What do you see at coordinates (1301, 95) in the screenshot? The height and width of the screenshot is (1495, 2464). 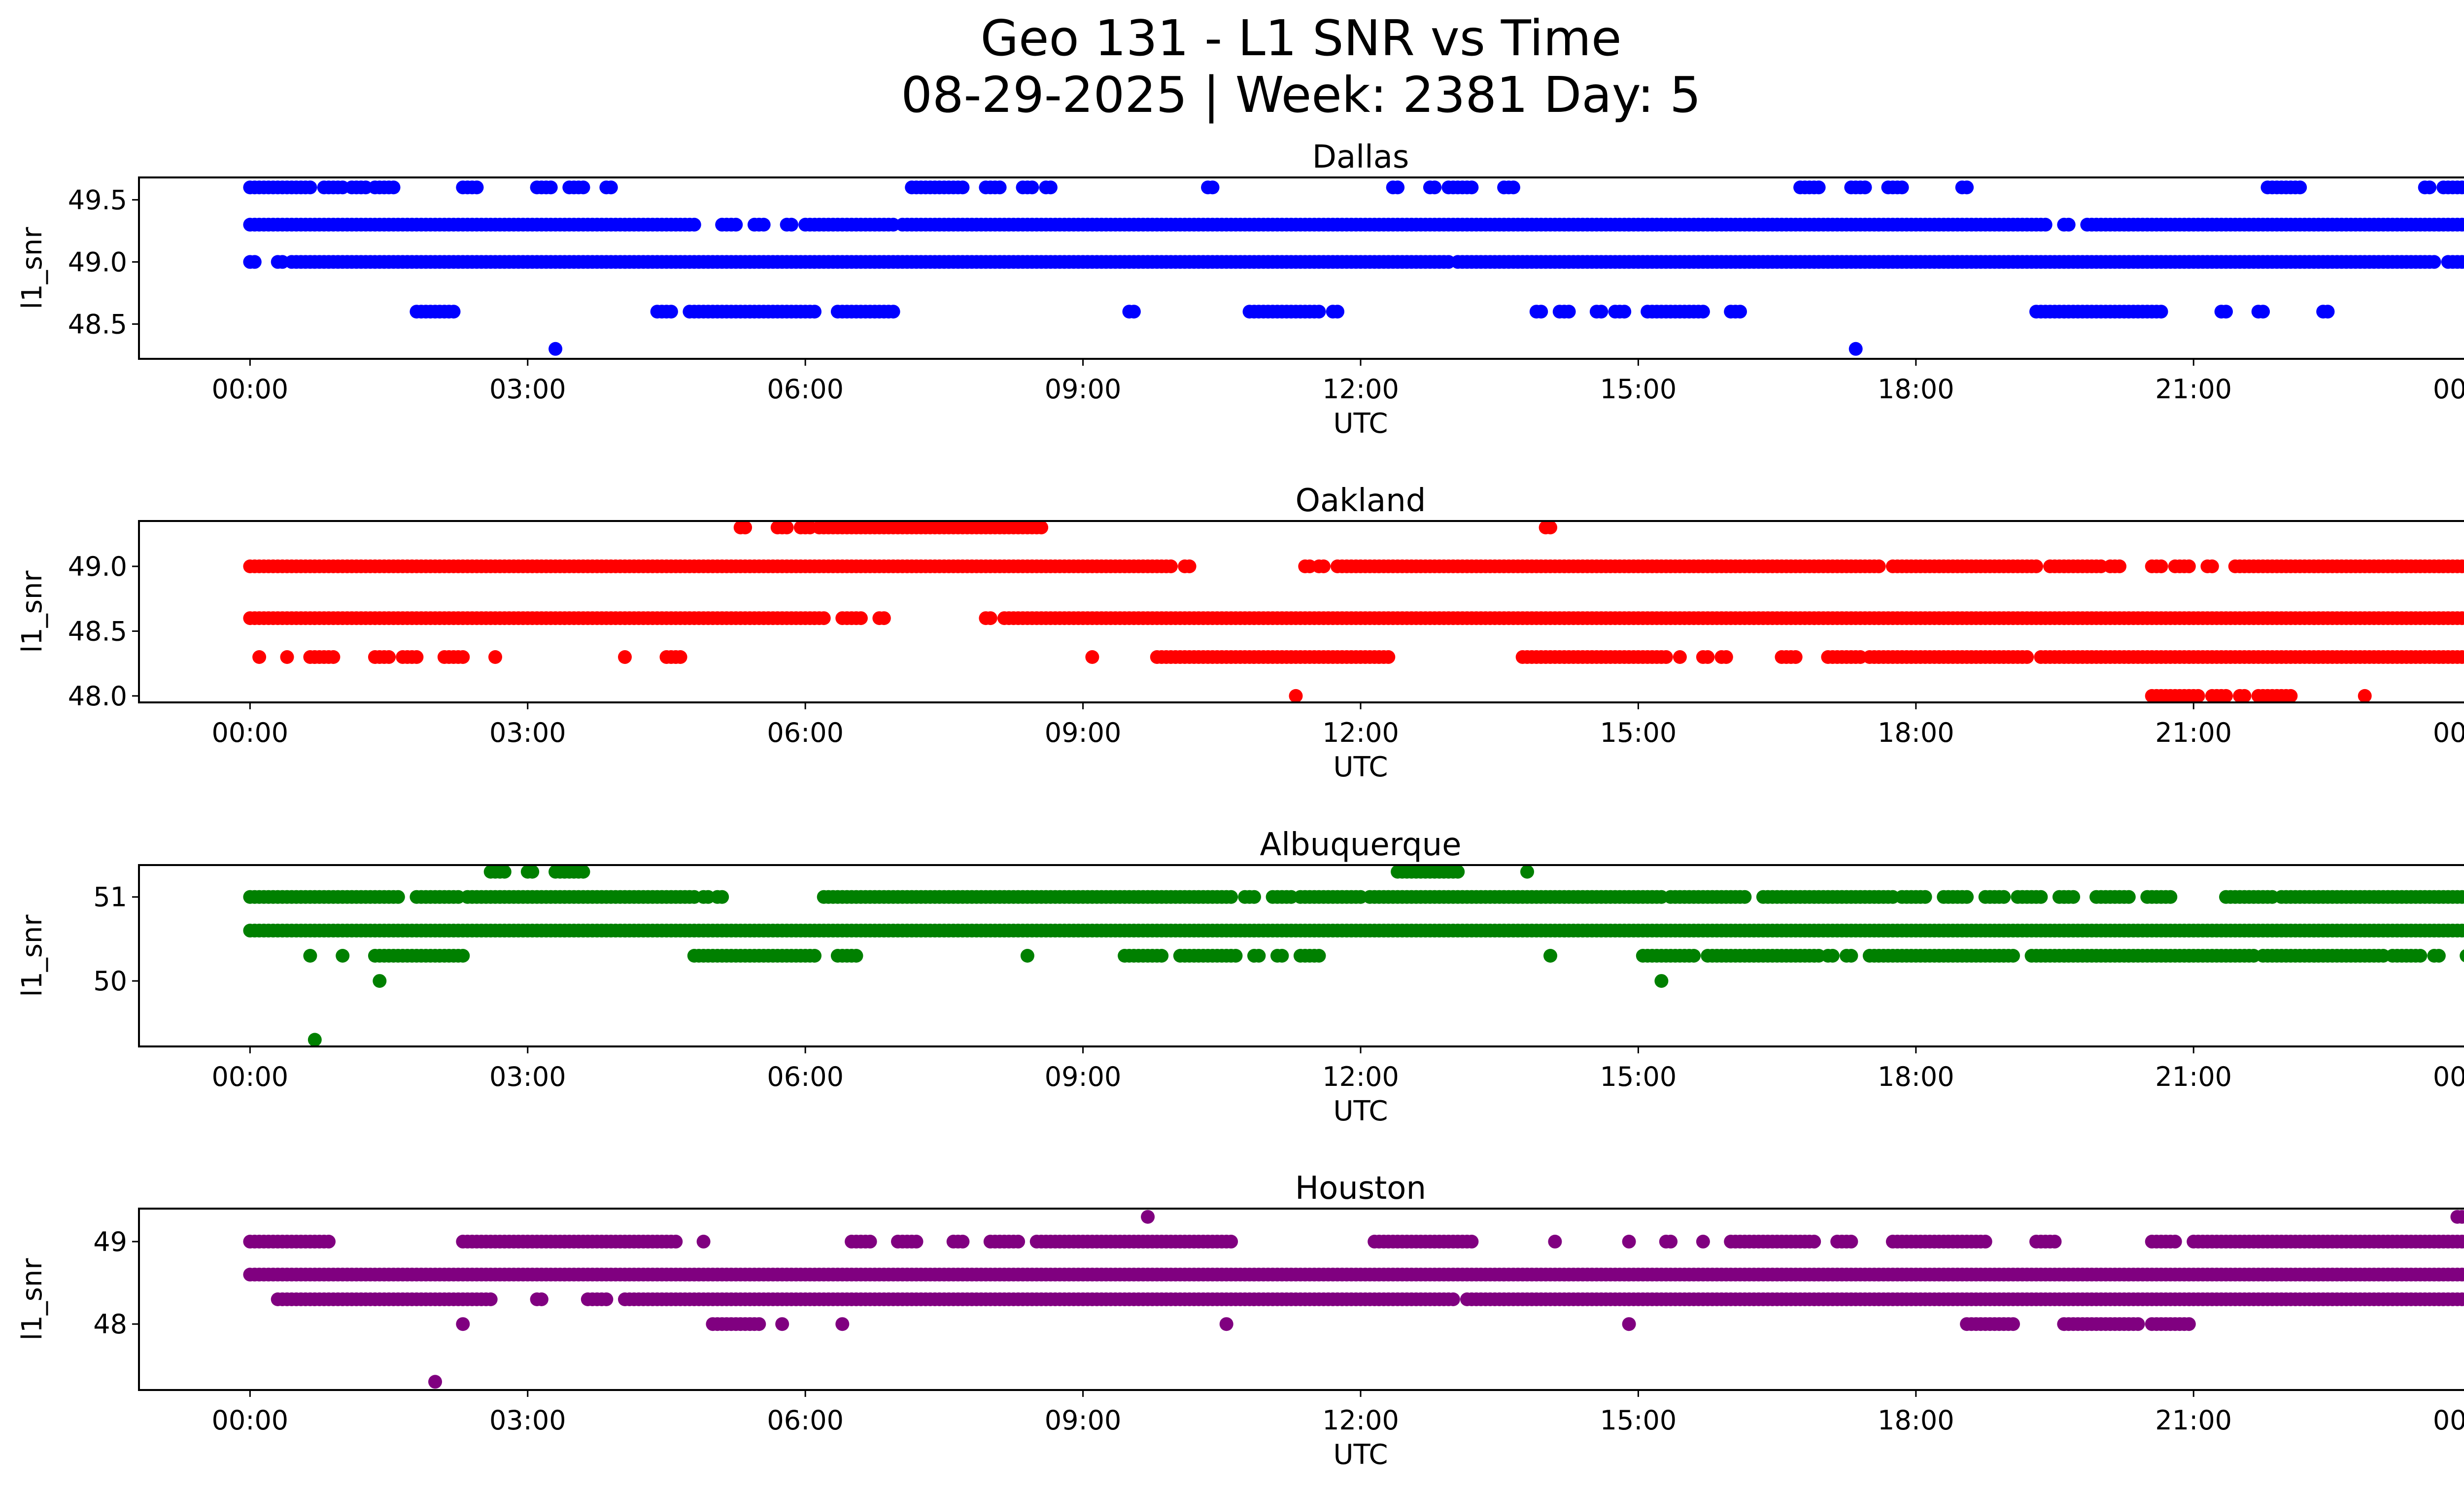 I see `chart-subtitle: 08-29-2025 | Week: 2381 Day: 5` at bounding box center [1301, 95].